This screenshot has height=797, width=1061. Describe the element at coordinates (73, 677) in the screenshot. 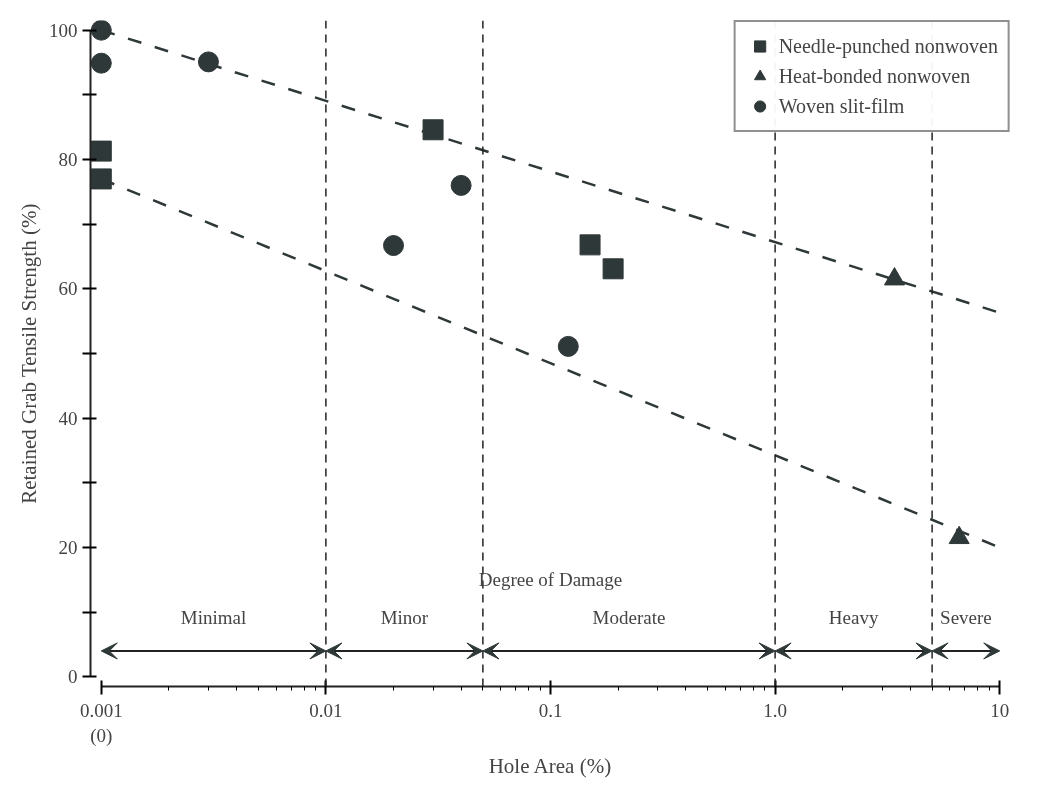

I see `y-tick-label: 0` at that location.